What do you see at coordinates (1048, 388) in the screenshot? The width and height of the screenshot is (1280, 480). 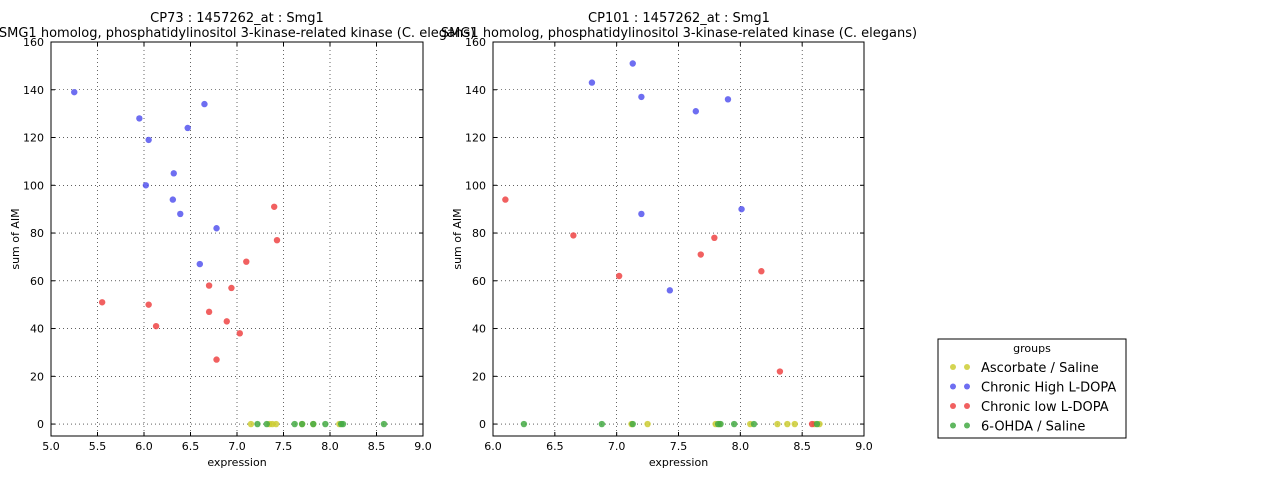 I see `legend-entry-label: Chronic High L-DOPA` at bounding box center [1048, 388].